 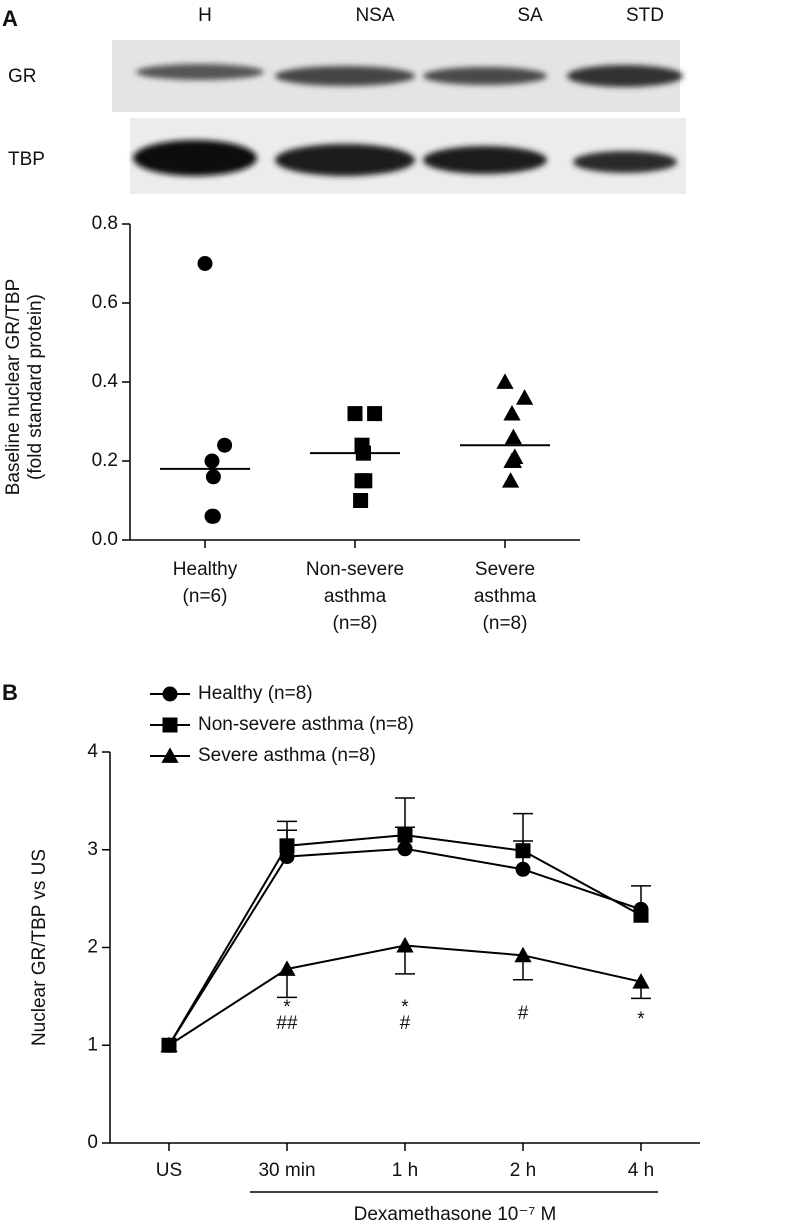 What do you see at coordinates (408, 120) in the screenshot?
I see `blot-bands` at bounding box center [408, 120].